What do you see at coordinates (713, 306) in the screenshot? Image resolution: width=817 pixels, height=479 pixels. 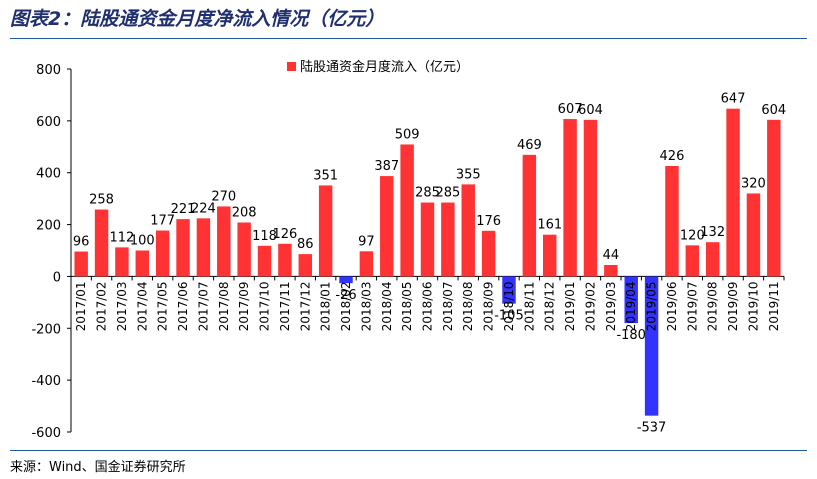 I see `x-tick-label: 2019/08` at bounding box center [713, 306].